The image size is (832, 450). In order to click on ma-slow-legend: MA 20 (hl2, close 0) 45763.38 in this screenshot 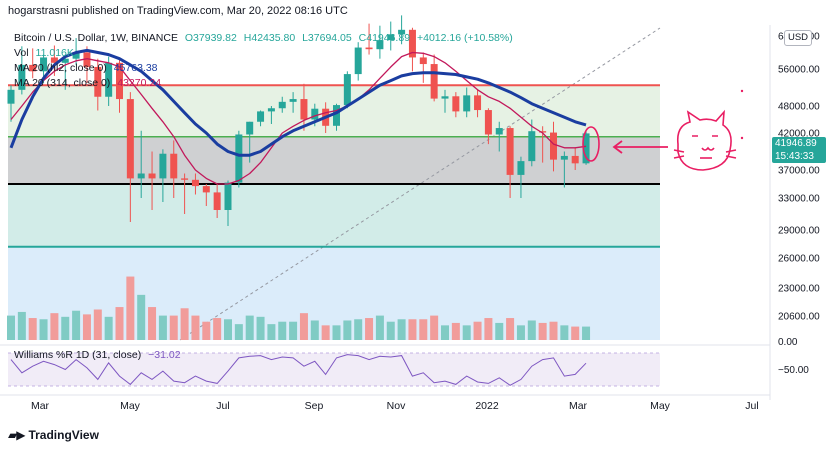, I will do `click(86, 68)`.